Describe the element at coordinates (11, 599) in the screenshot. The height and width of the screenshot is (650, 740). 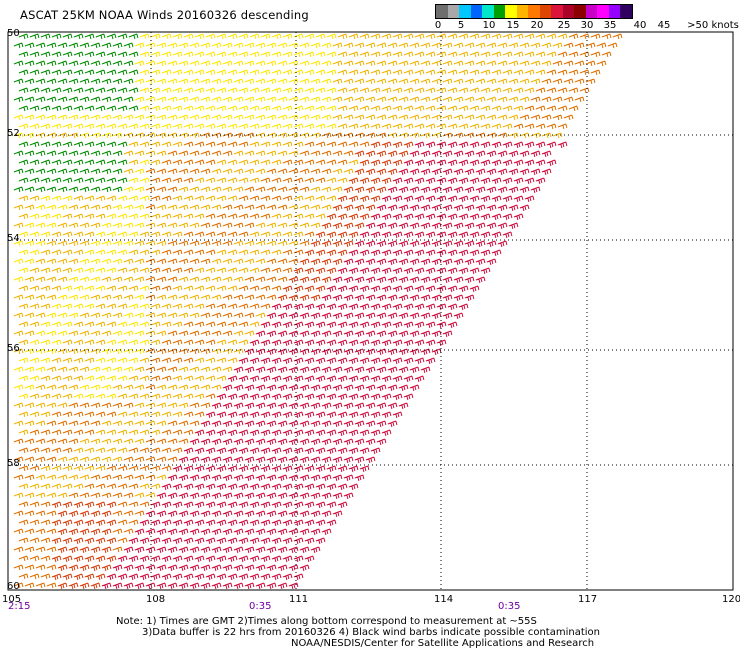
I see `lon-label-105: 105` at that location.